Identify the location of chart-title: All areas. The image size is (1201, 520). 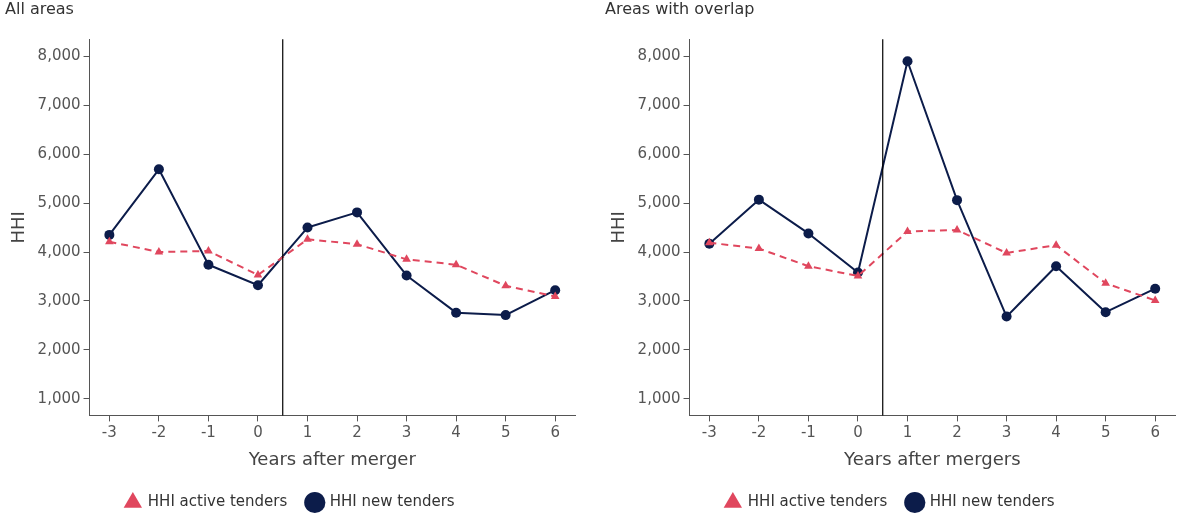
(39, 9).